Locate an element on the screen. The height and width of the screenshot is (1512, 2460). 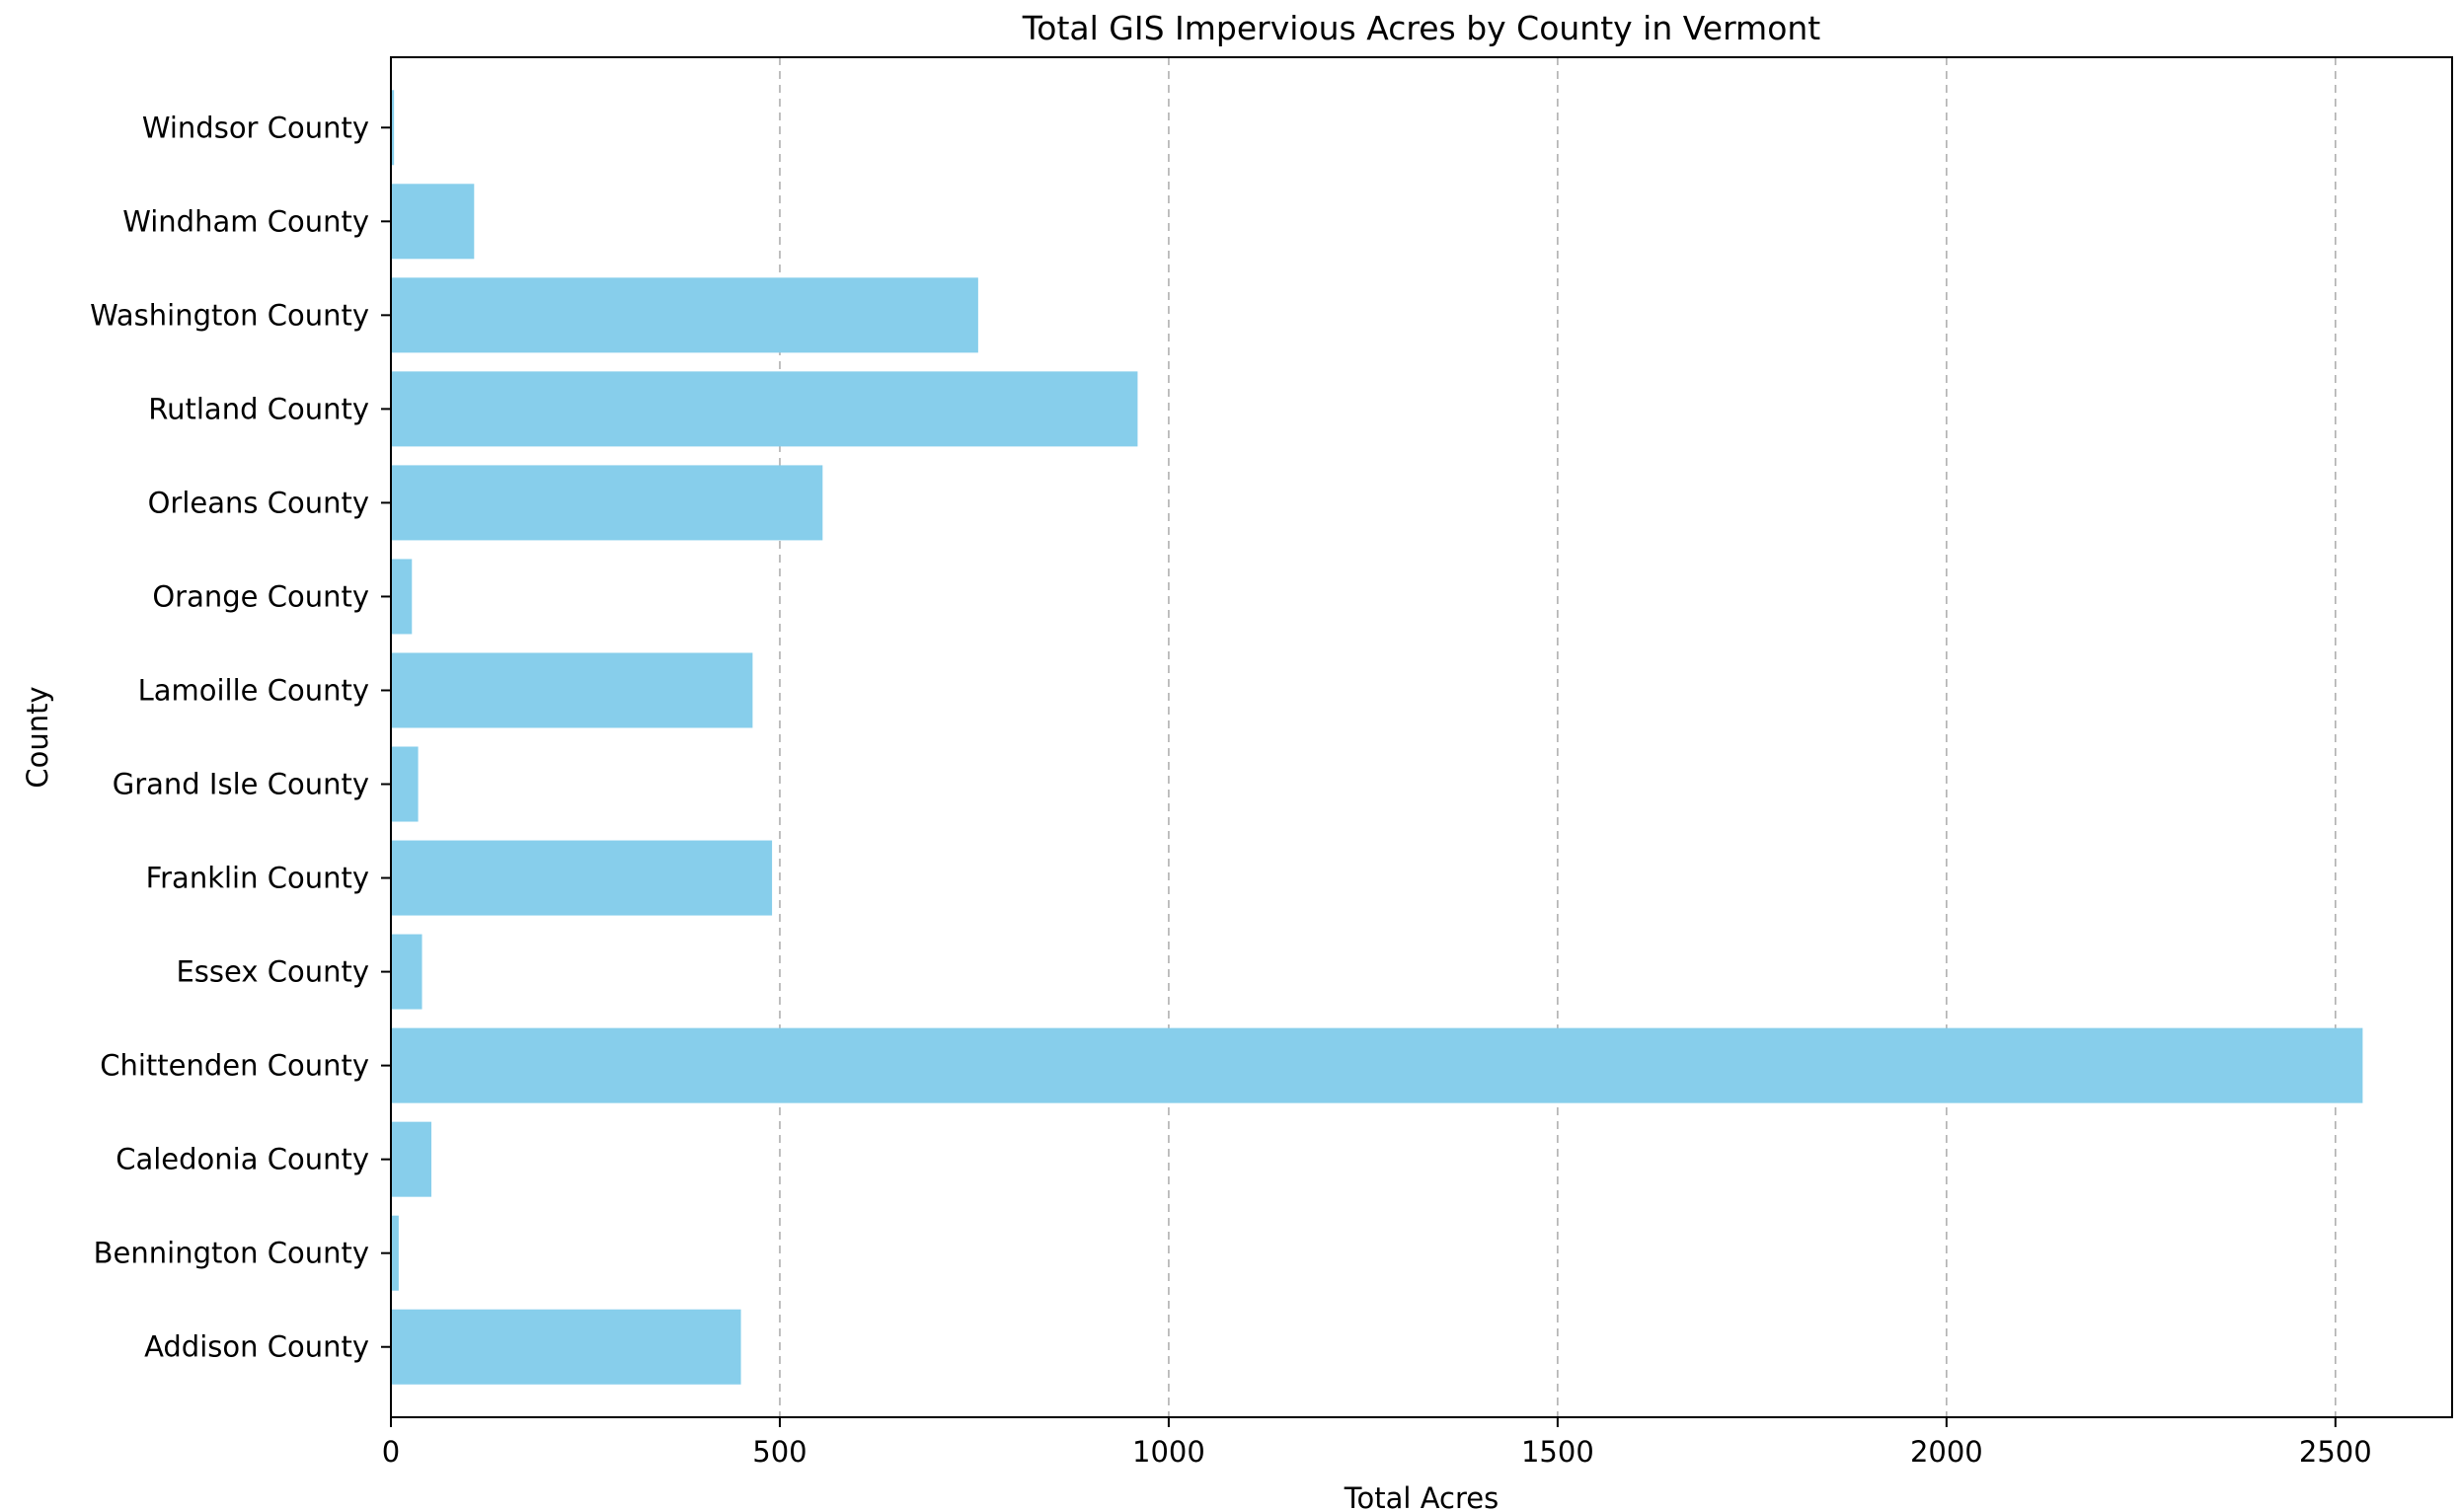
x-axis-ticks: 0 500 1000 1500 2000 2500 is located at coordinates (1377, 1443).